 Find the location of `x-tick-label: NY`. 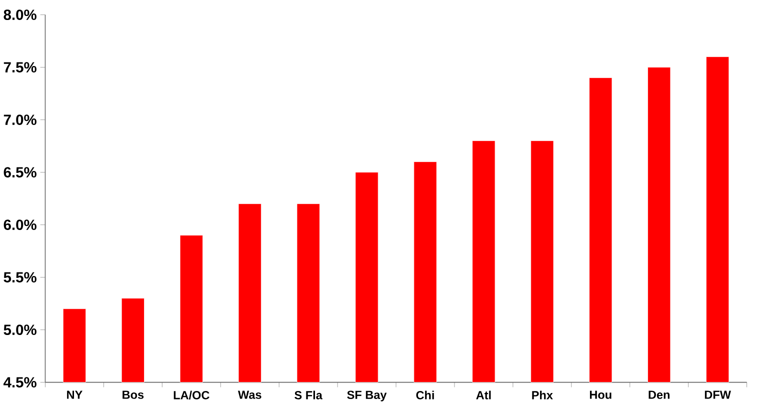

x-tick-label: NY is located at coordinates (74, 394).